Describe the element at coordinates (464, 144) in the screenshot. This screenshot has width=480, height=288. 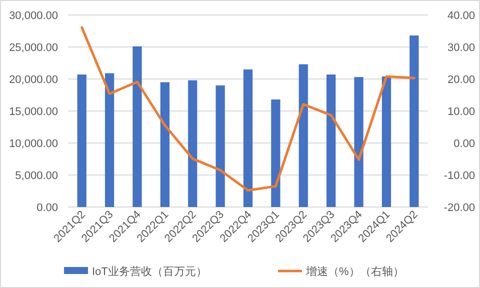
I see `y2-tick-label: 0.00` at that location.